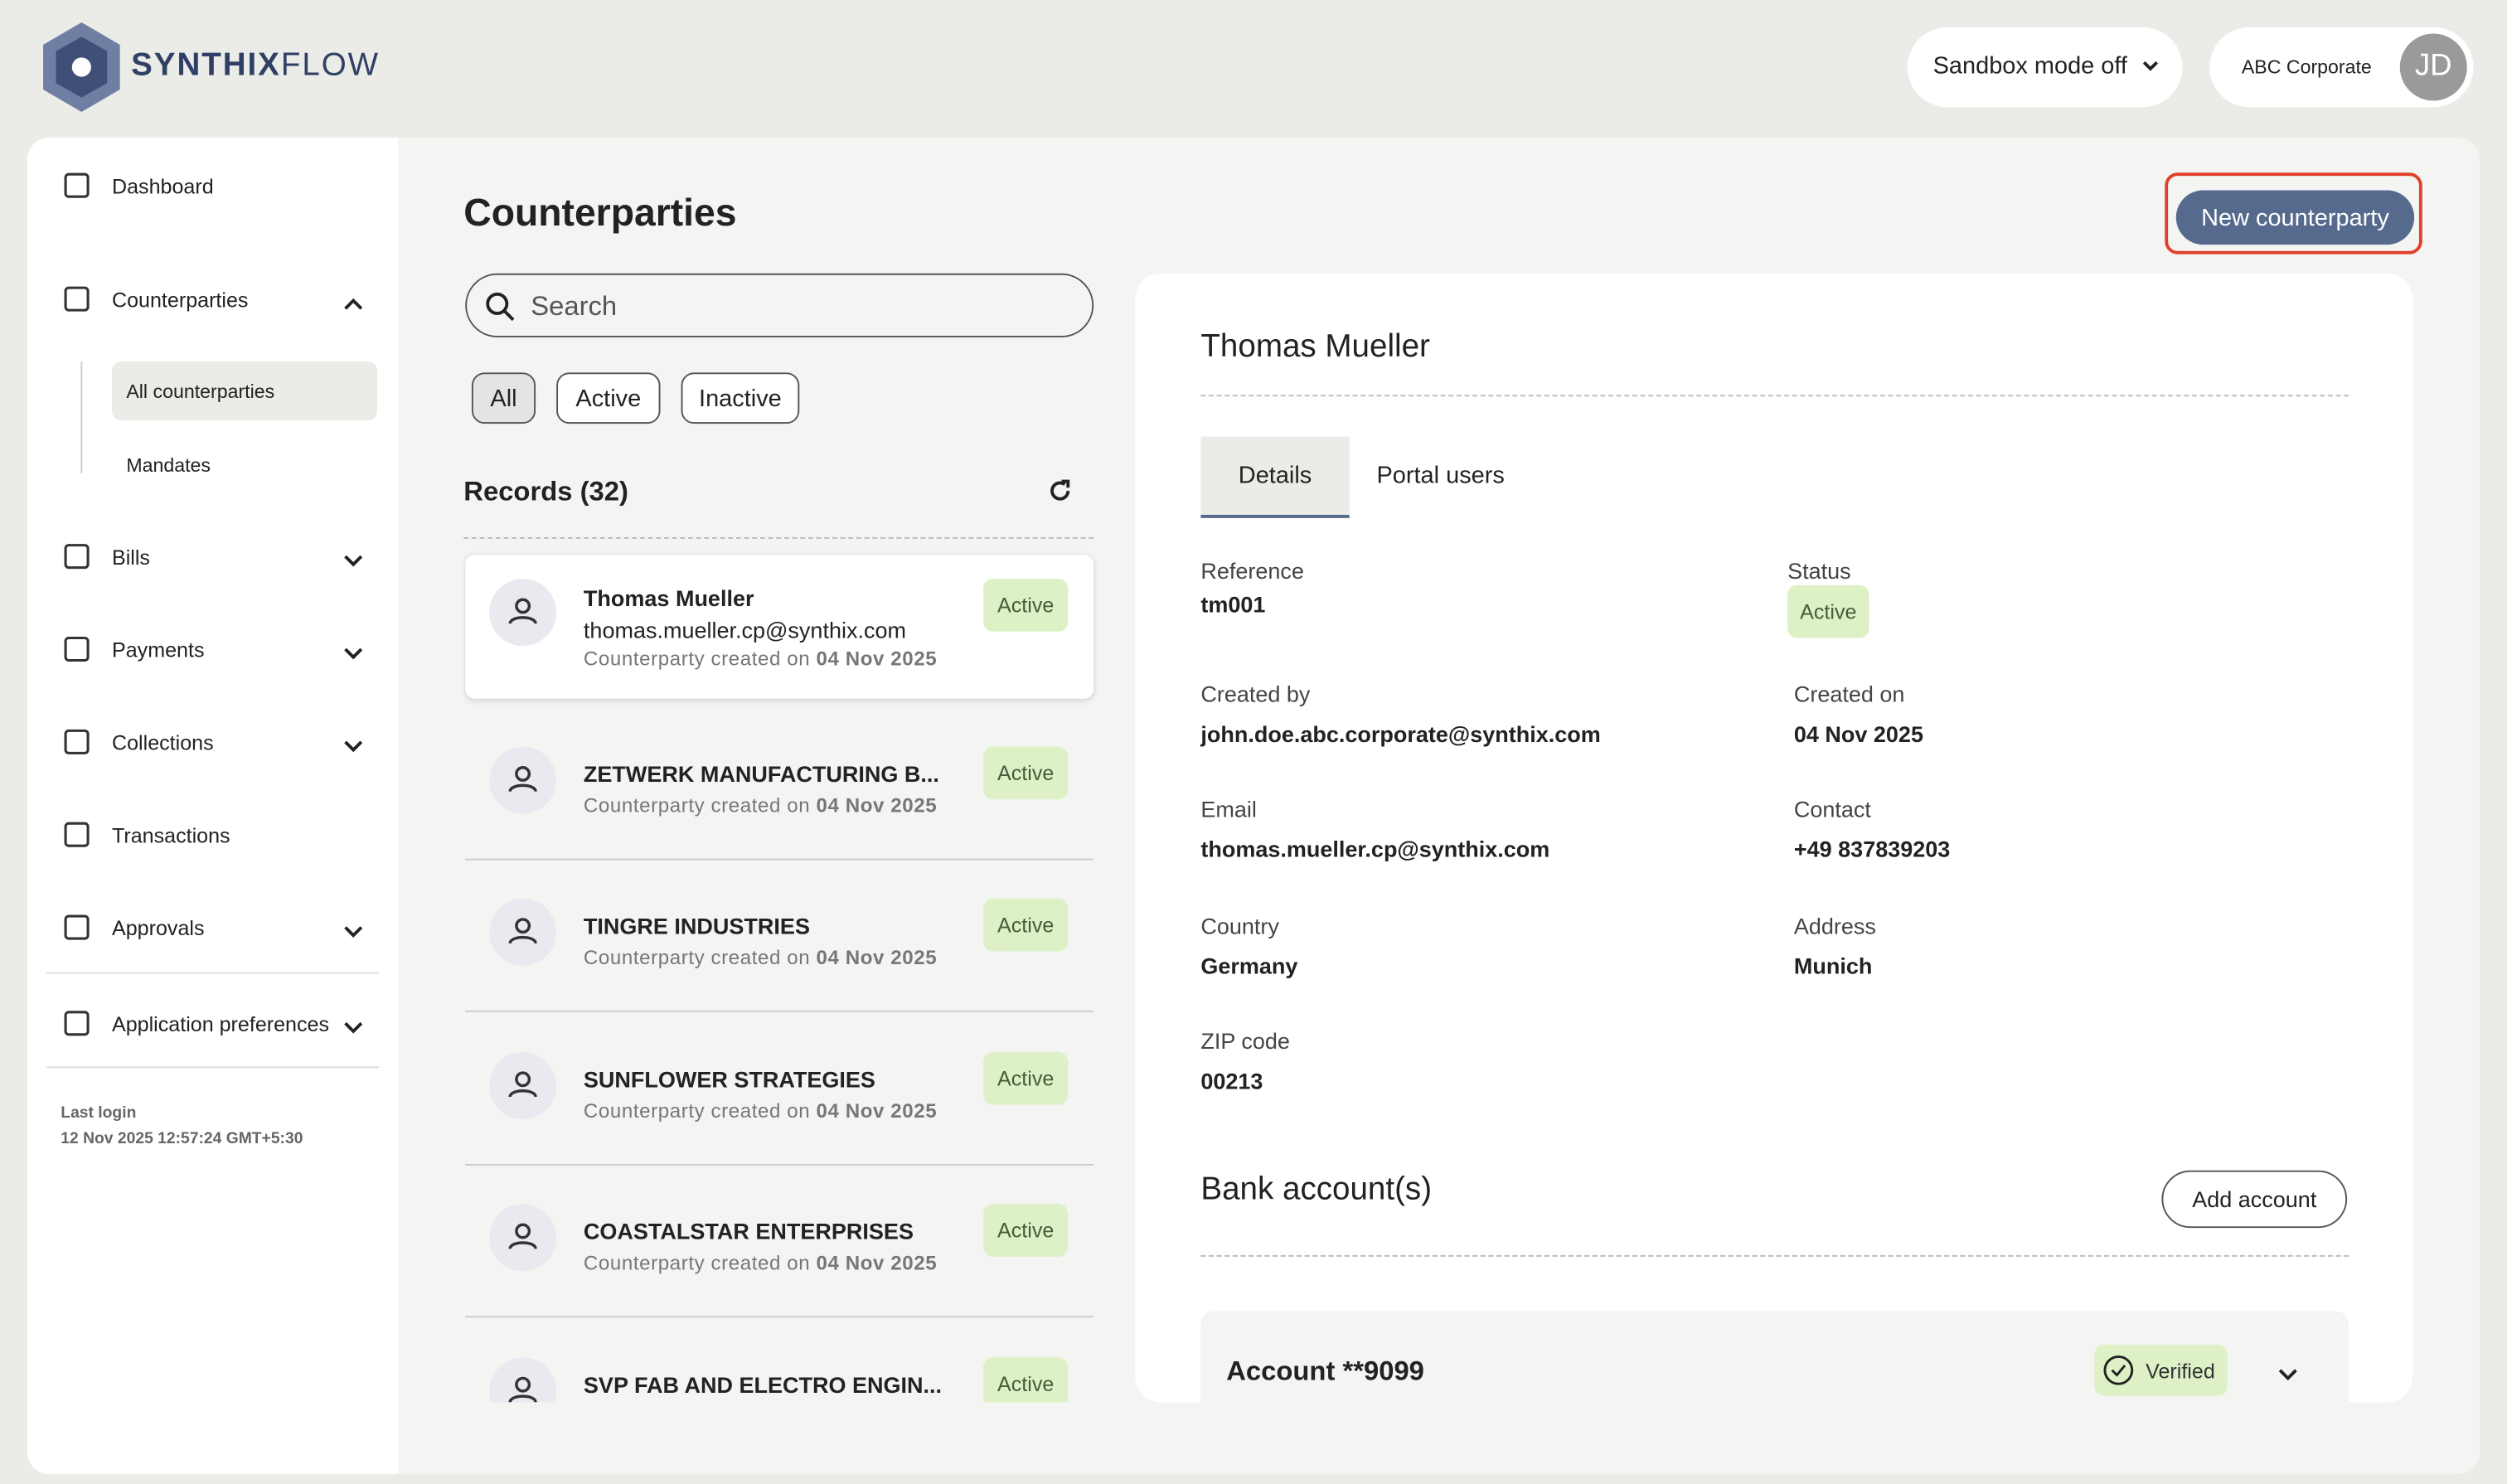 The height and width of the screenshot is (1484, 2507). I want to click on field-label: ZIP code, so click(1245, 1041).